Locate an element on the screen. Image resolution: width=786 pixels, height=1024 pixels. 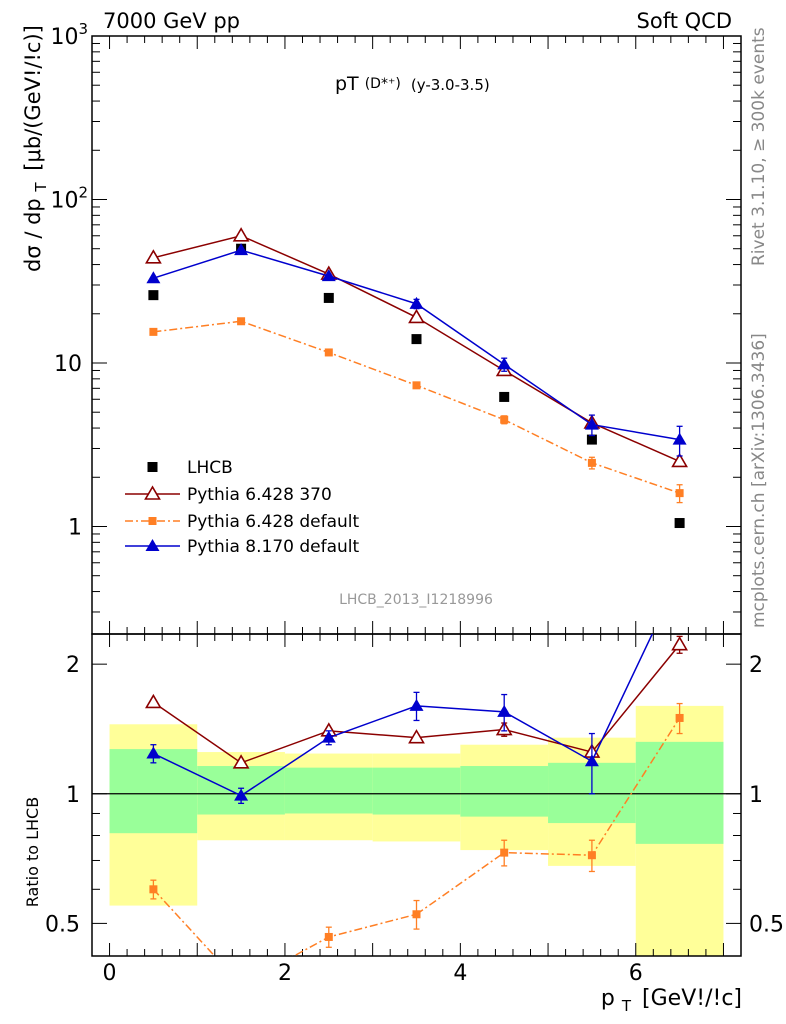
plot-title-particle: (D*⁺) is located at coordinates (383, 84).